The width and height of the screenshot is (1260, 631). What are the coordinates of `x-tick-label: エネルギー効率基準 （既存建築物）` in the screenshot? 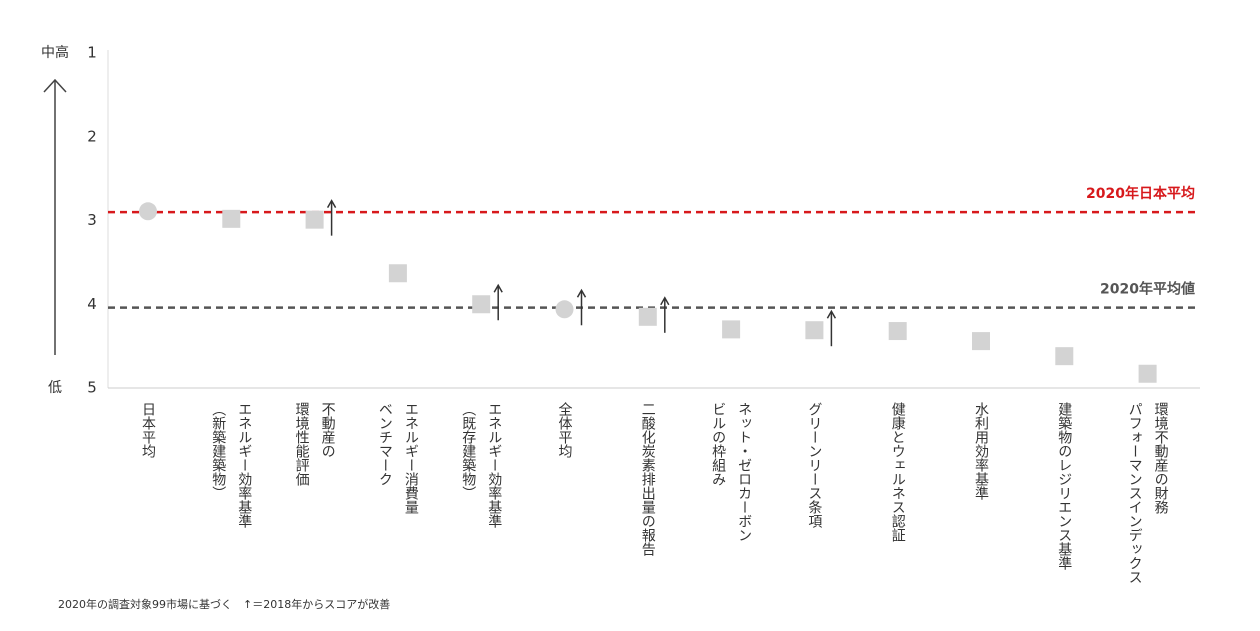 It's located at (481, 465).